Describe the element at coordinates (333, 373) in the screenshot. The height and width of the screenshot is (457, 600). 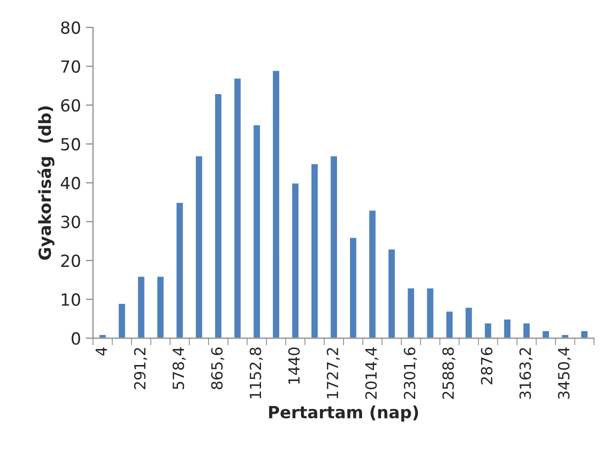
I see `x-tick-label: 1727,2` at that location.